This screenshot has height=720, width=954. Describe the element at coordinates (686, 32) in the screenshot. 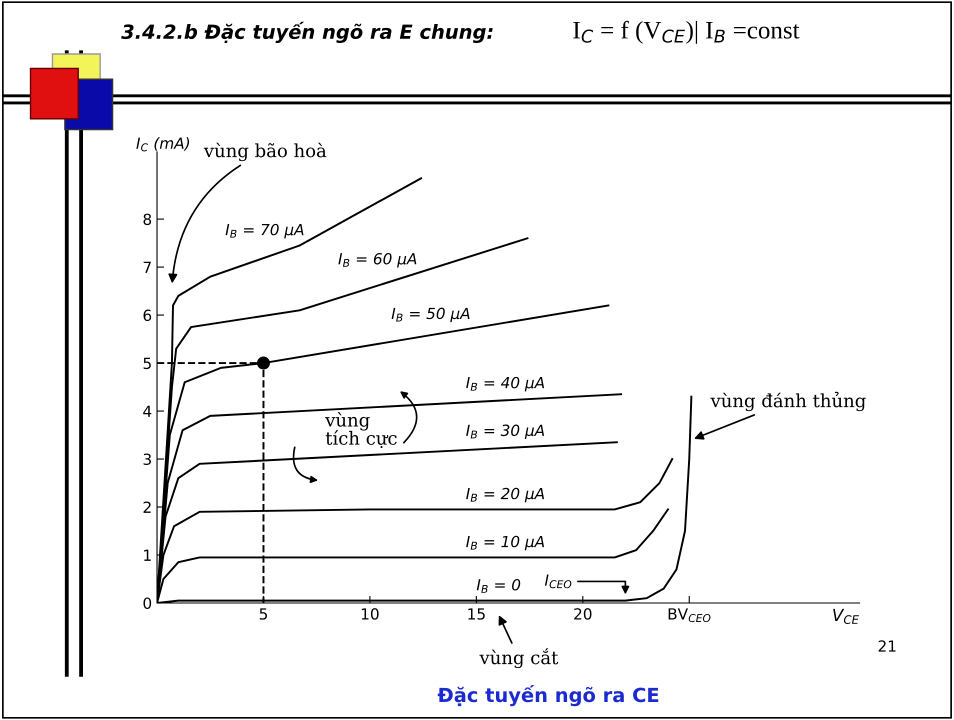

I see `chart-subtitle: I$_{C}$ = f (V$_{CE}$)| I$_{B}$ =const` at that location.